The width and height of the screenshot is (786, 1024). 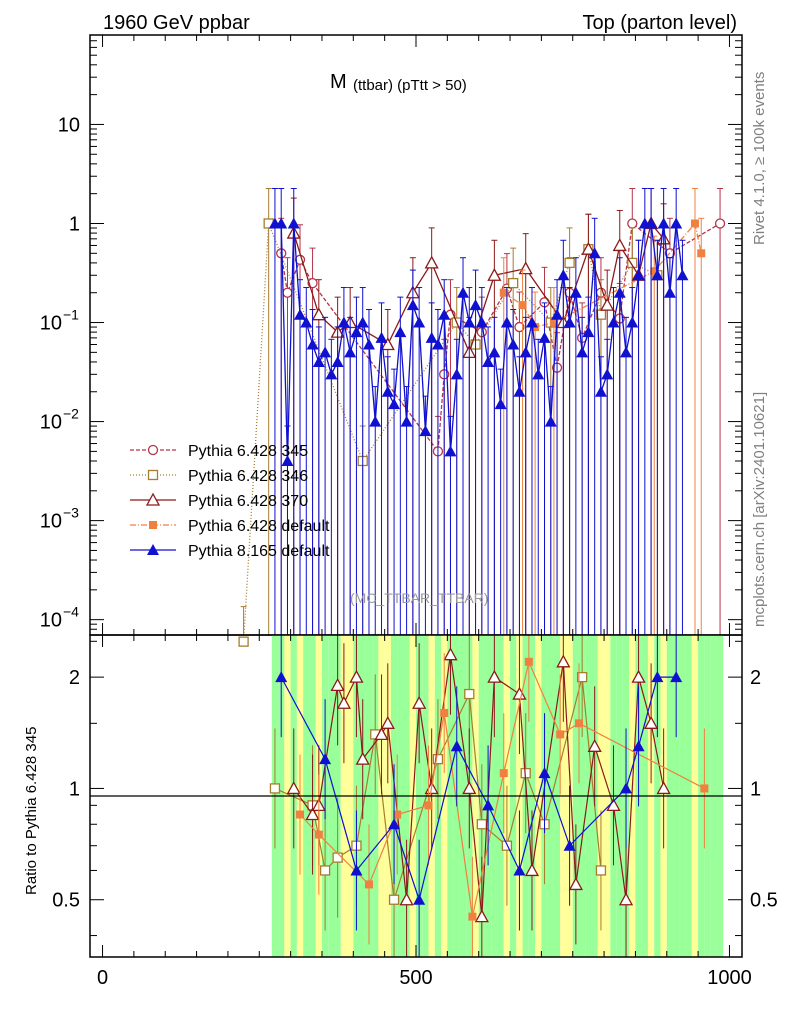 What do you see at coordinates (71, 612) in the screenshot?
I see `y-tick-exponent: −4` at bounding box center [71, 612].